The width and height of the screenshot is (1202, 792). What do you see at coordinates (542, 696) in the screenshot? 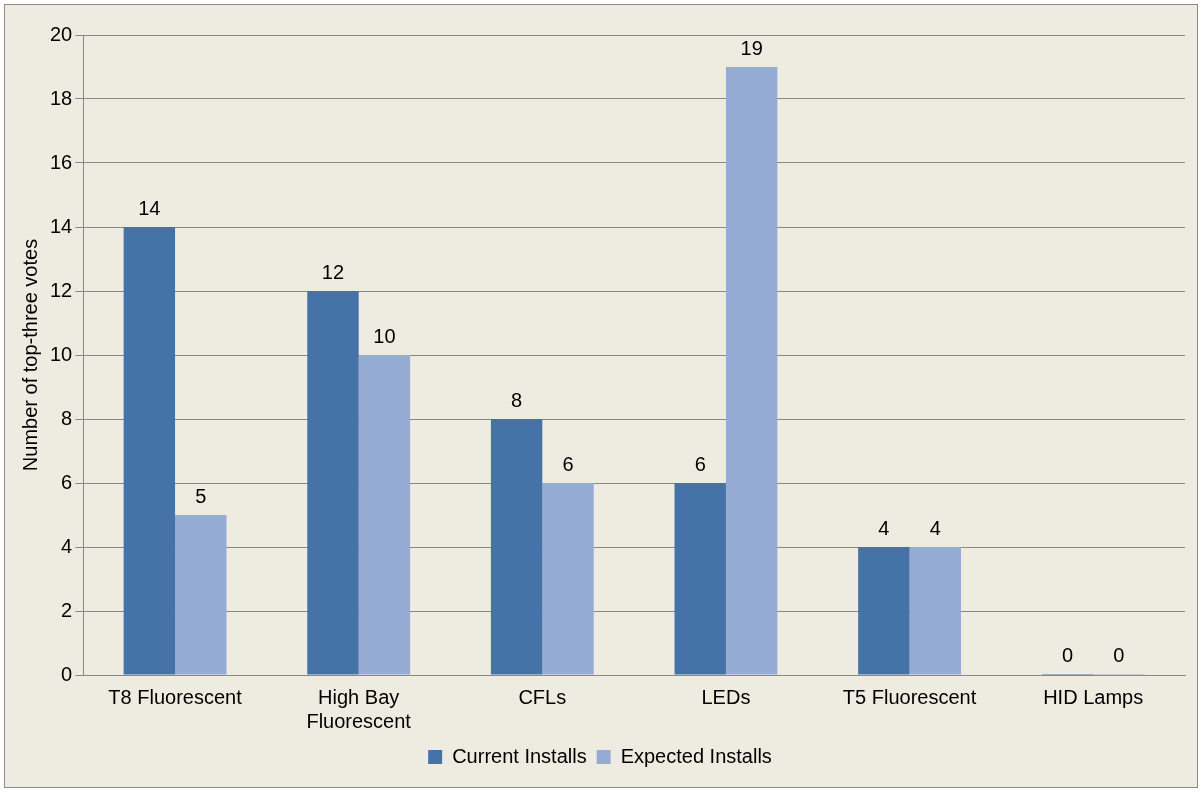
I see `x-tick-label: CFLs` at bounding box center [542, 696].